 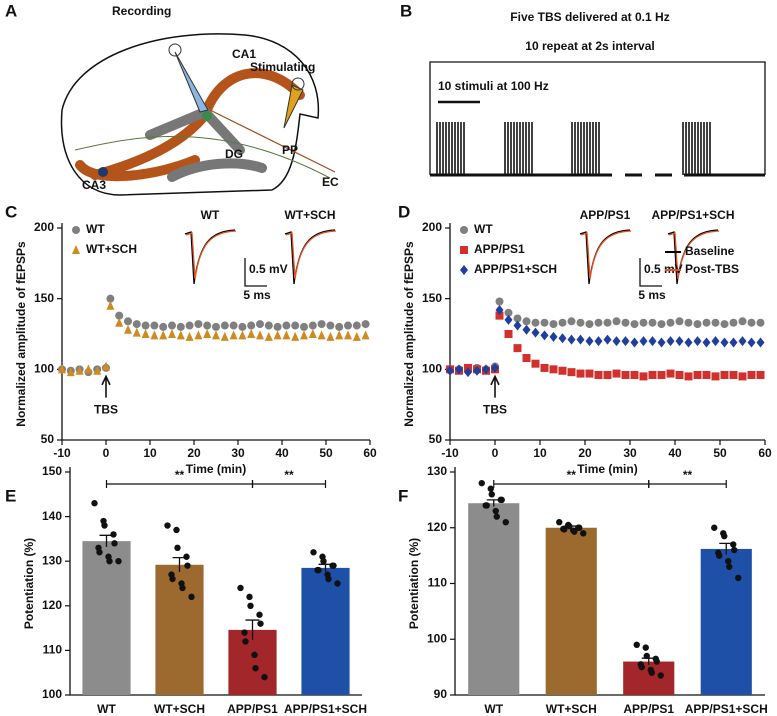 What do you see at coordinates (106, 709) in the screenshot?
I see `x-tick-label: WT` at bounding box center [106, 709].